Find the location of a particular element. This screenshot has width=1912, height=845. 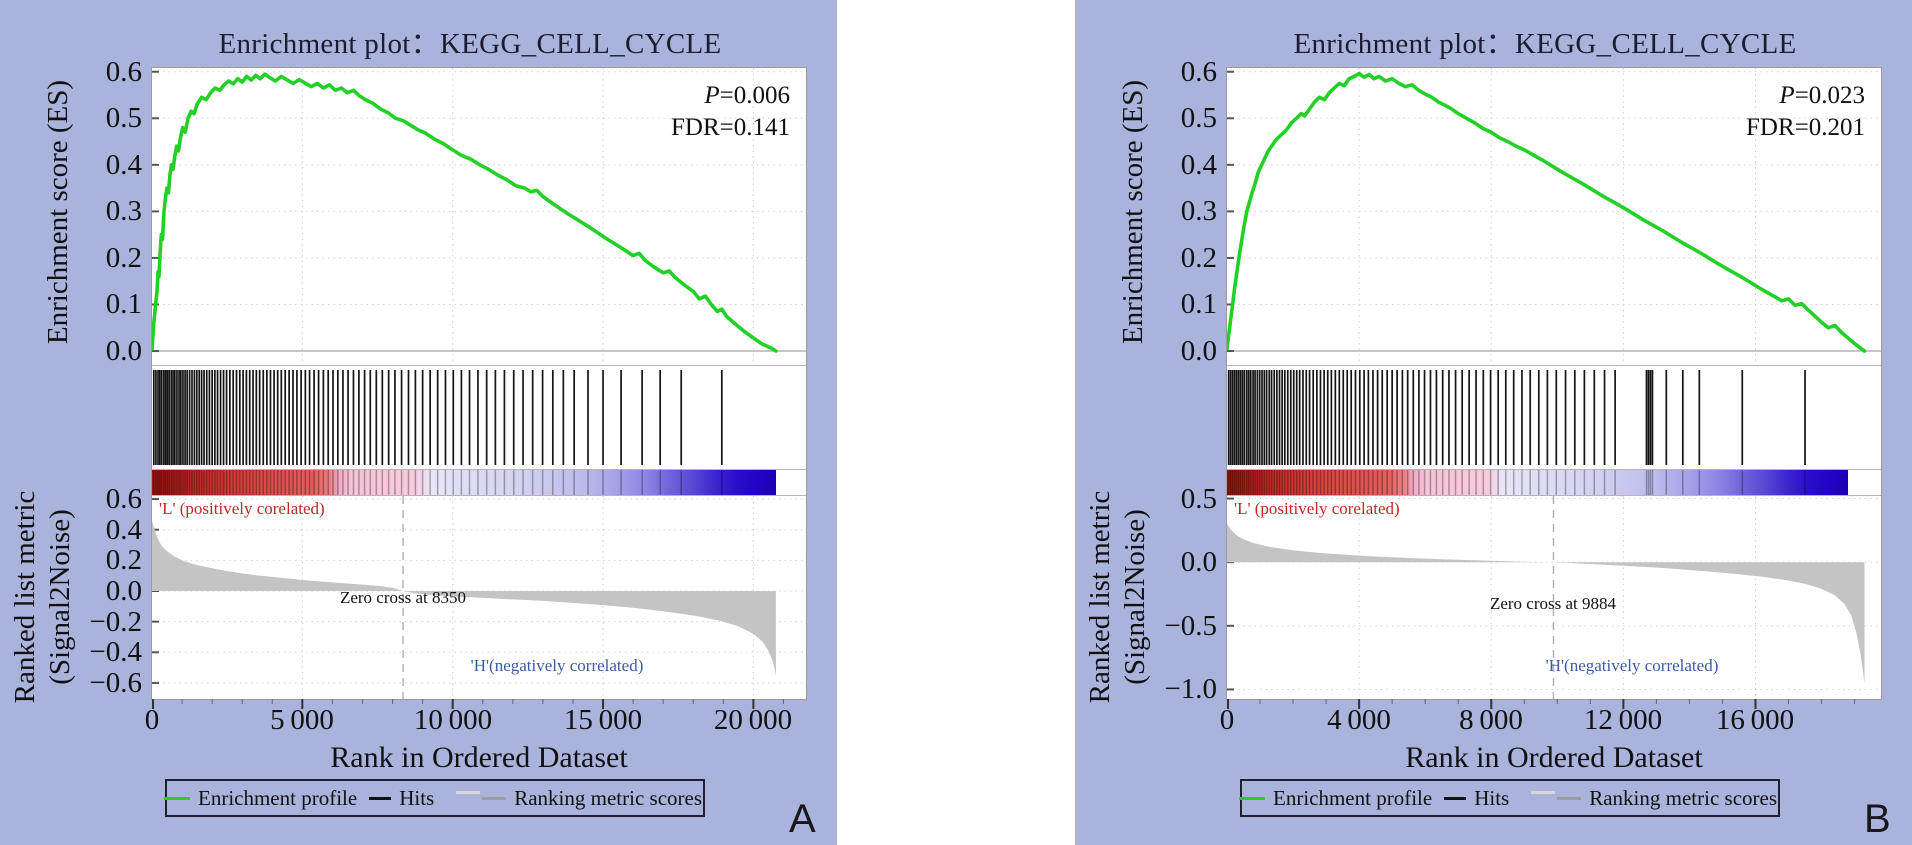

fdr-value: FDR=0.141 is located at coordinates (730, 127).